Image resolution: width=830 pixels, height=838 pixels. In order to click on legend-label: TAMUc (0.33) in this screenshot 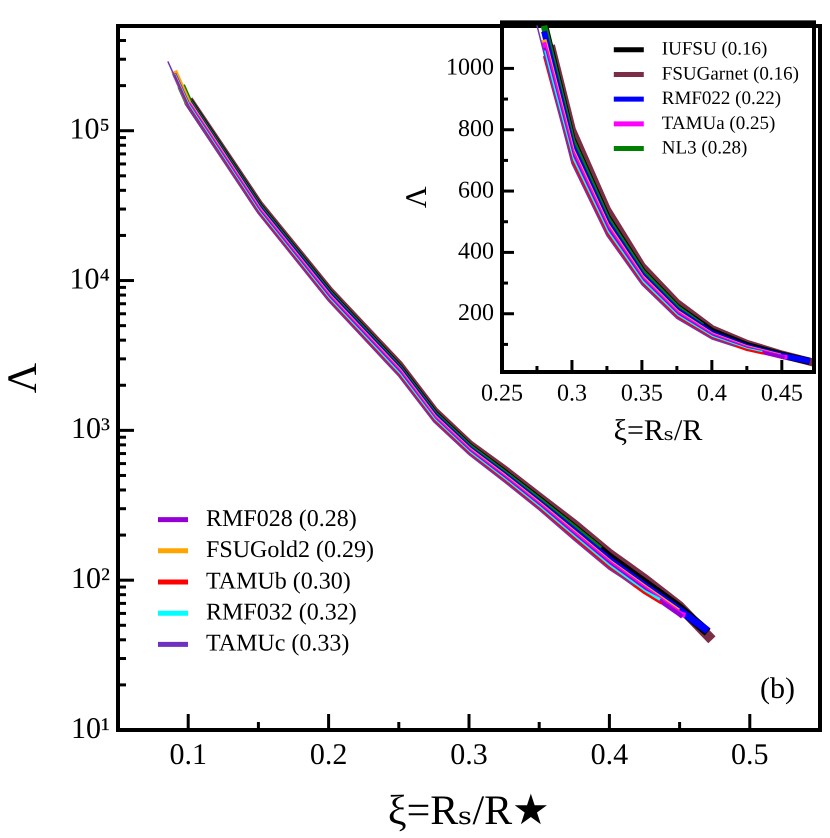, I will do `click(278, 643)`.